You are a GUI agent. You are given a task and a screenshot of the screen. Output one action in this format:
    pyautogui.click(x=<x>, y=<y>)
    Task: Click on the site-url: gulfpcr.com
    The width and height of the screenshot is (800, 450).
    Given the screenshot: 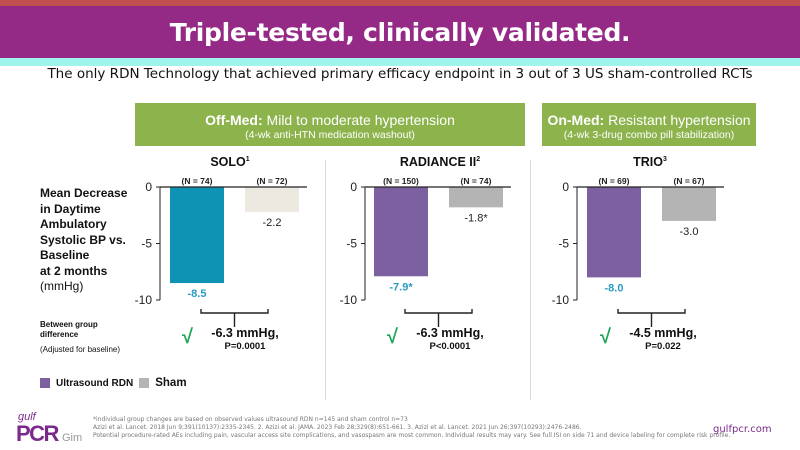 What is the action you would take?
    pyautogui.click(x=742, y=429)
    